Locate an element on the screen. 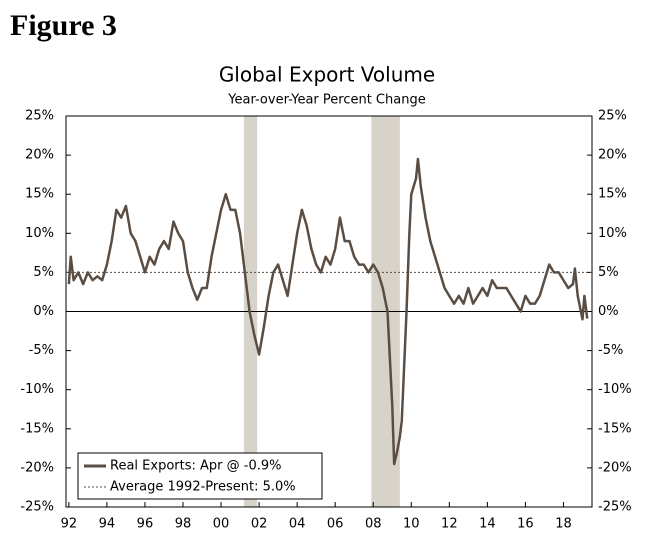 Image resolution: width=655 pixels, height=542 pixels. x-tick-label: 06 is located at coordinates (335, 524).